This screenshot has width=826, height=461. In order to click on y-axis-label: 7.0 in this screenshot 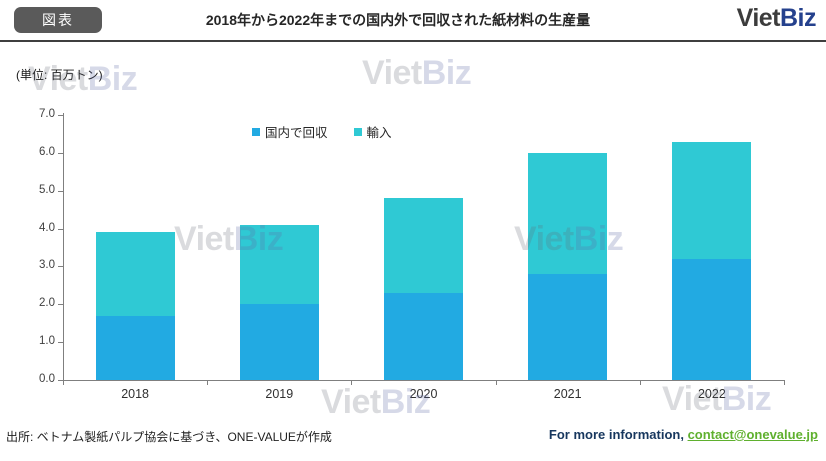, I will do `click(47, 114)`.